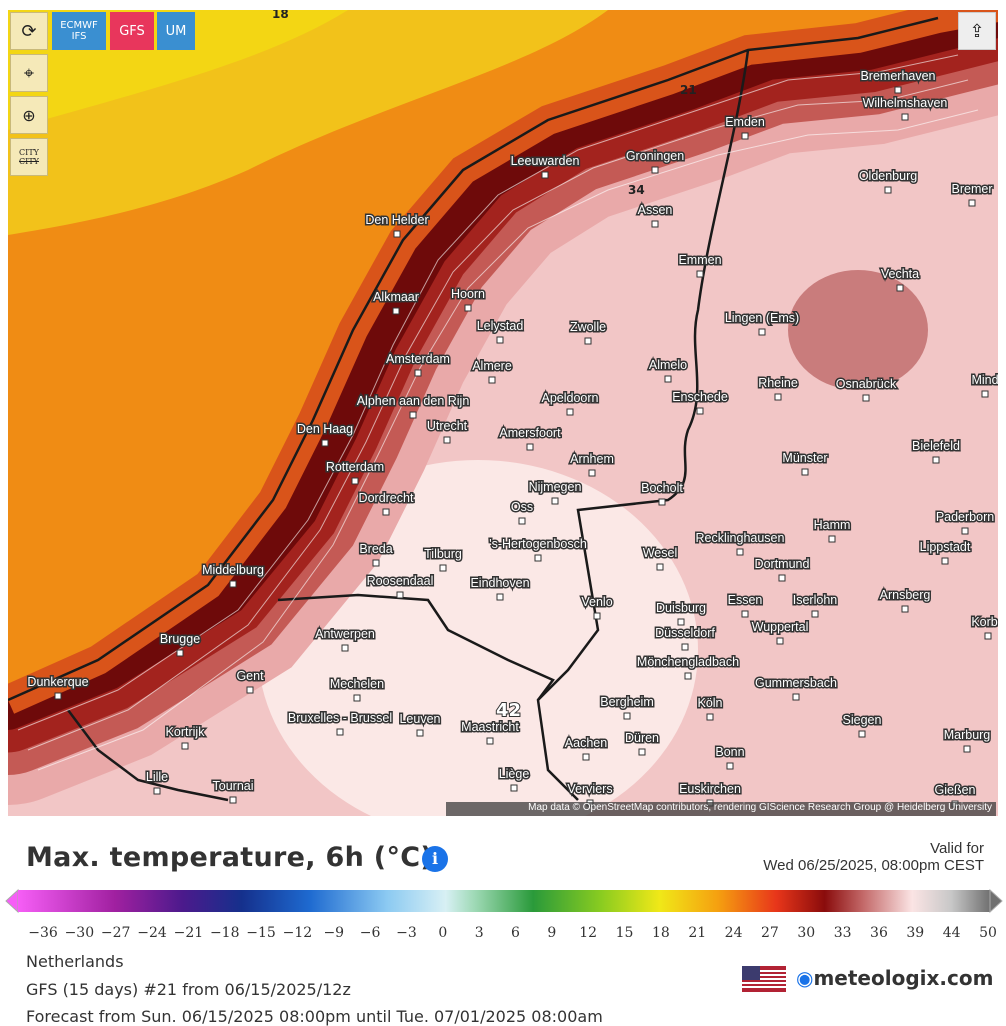 The width and height of the screenshot is (1006, 1026). What do you see at coordinates (233, 786) in the screenshot?
I see `city-label: Tournai` at bounding box center [233, 786].